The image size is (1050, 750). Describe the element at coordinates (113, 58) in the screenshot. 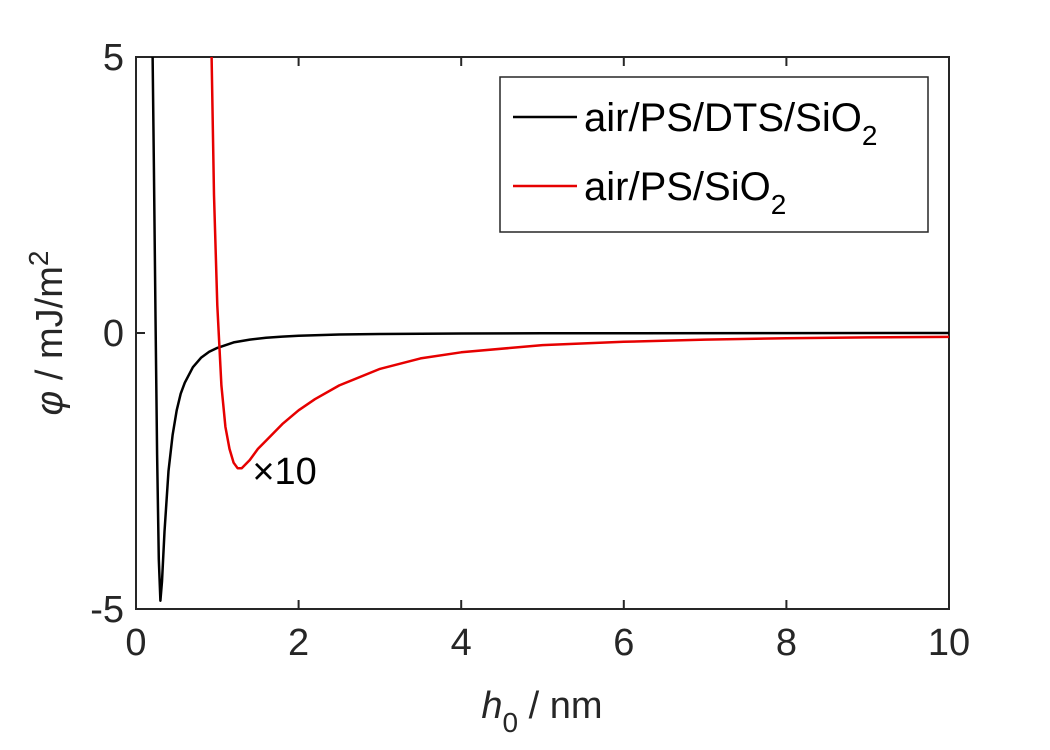

I see `y-tick-label: 5` at that location.